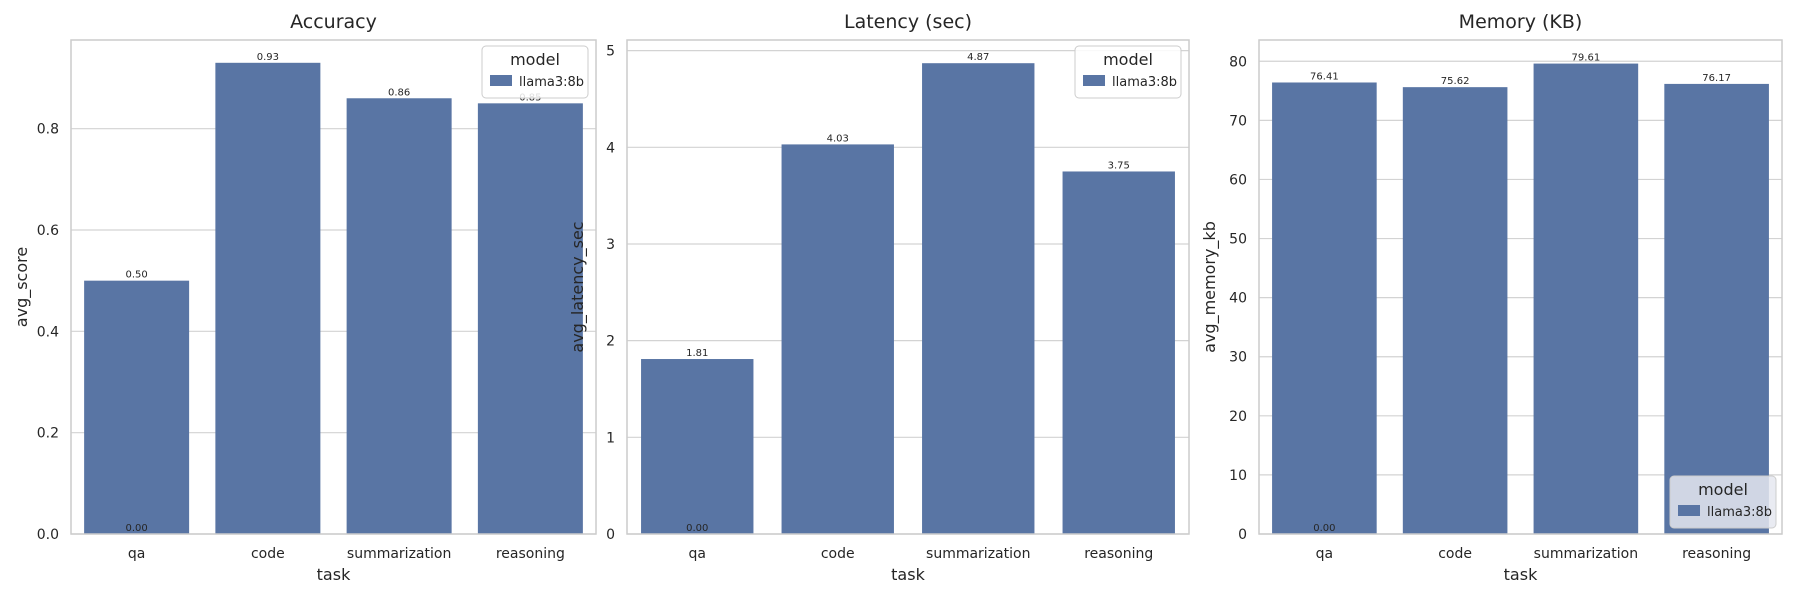  What do you see at coordinates (48, 231) in the screenshot?
I see `y-tick-label: 0.6` at bounding box center [48, 231].